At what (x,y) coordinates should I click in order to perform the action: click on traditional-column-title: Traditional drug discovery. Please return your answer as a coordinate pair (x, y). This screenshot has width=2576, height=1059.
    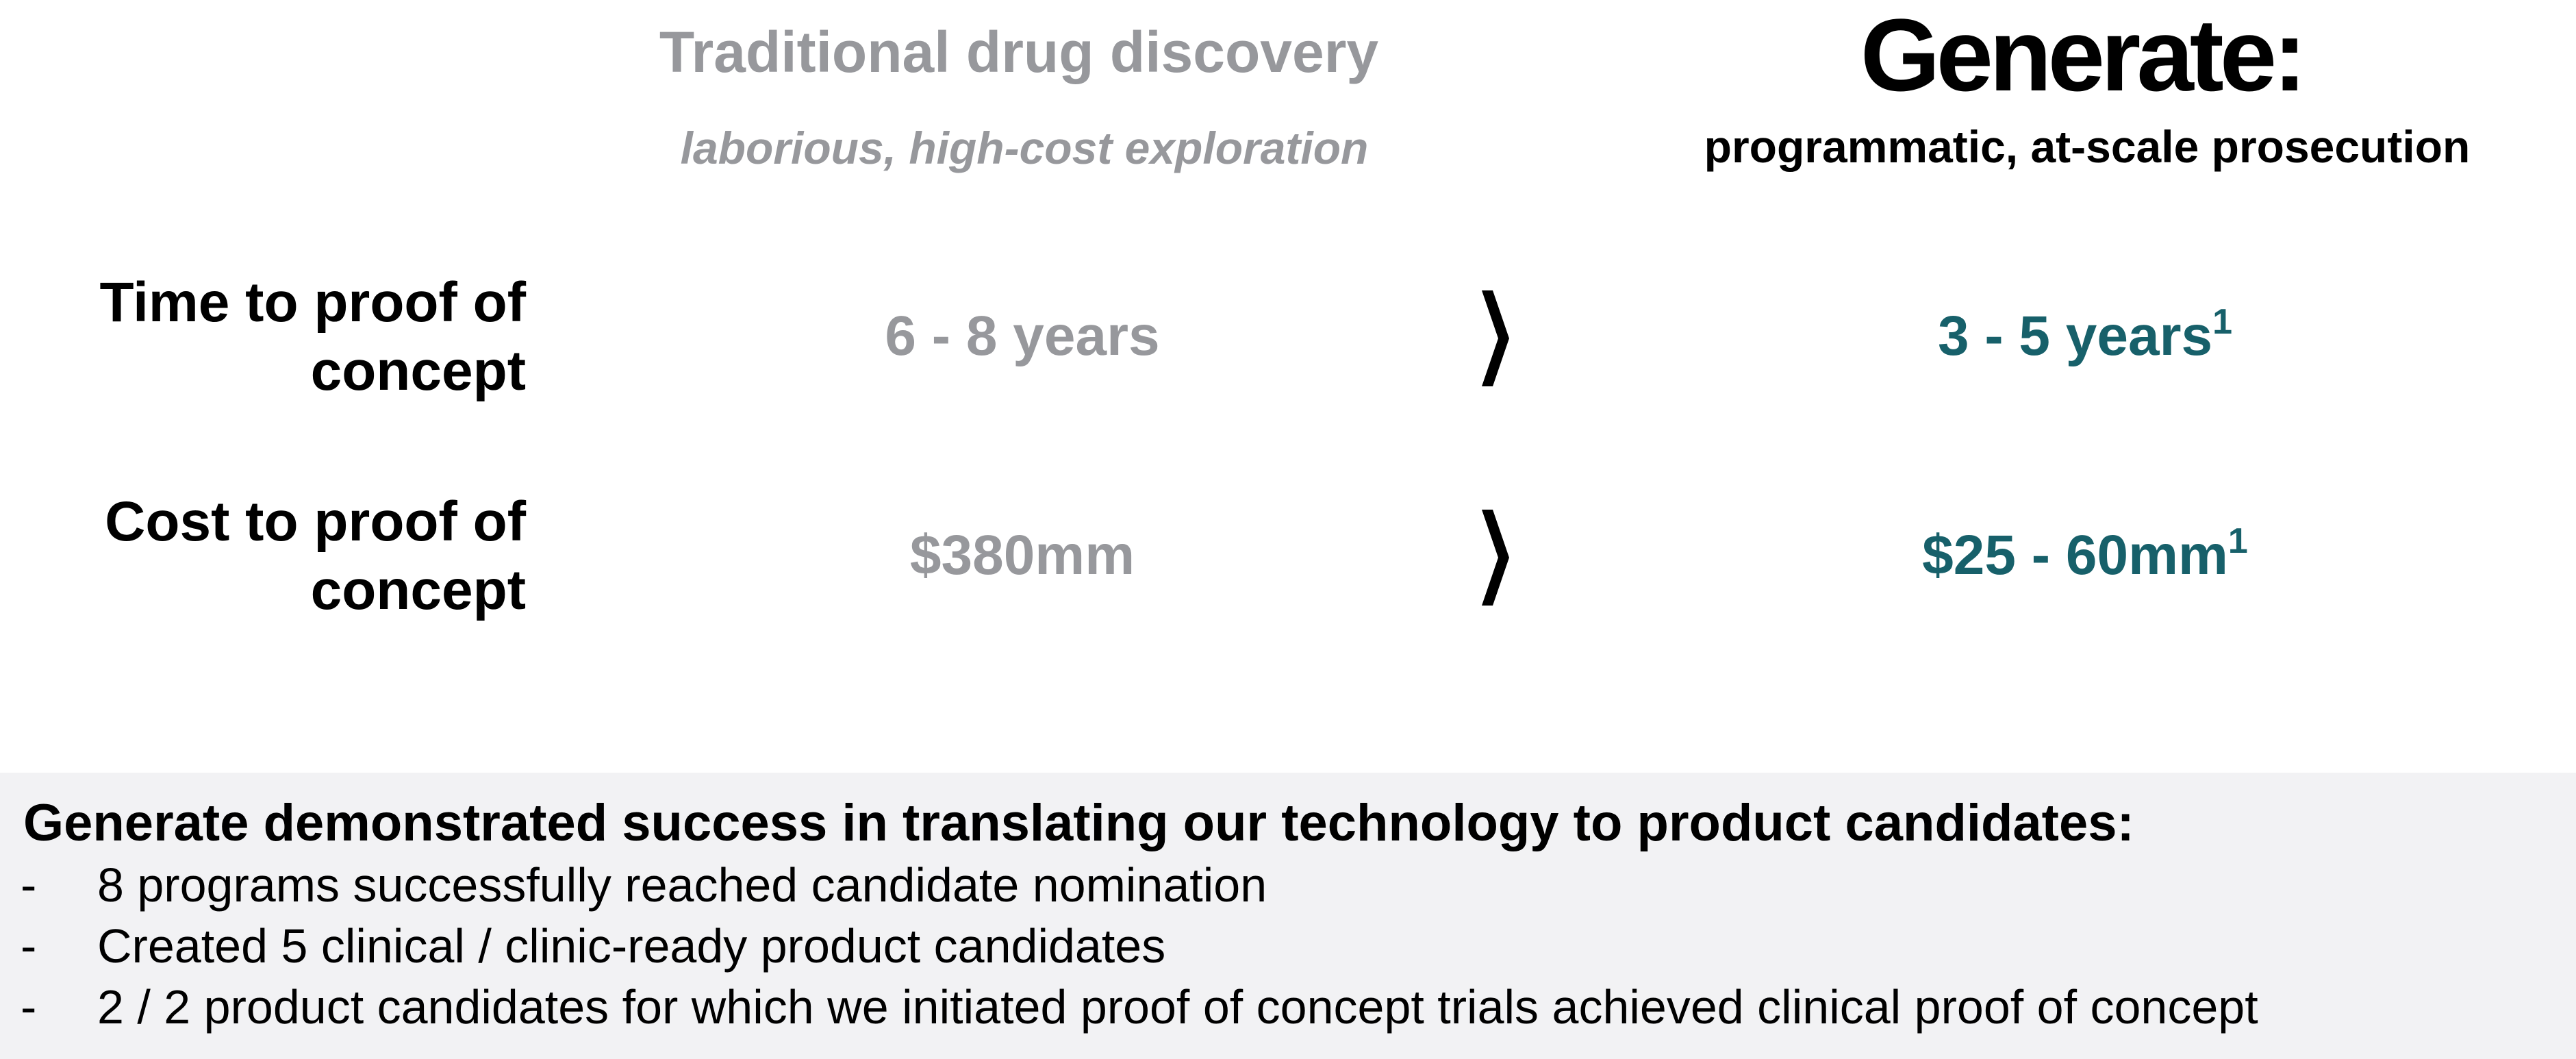
    Looking at the image, I should click on (1019, 52).